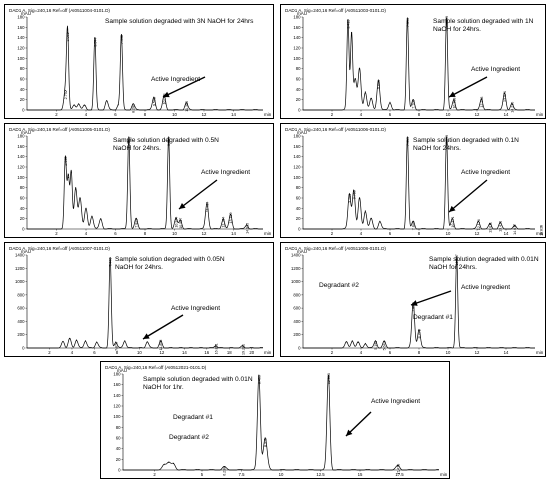  Describe the element at coordinates (21, 334) in the screenshot. I see `chart-5-ytick-label: 200` at that location.